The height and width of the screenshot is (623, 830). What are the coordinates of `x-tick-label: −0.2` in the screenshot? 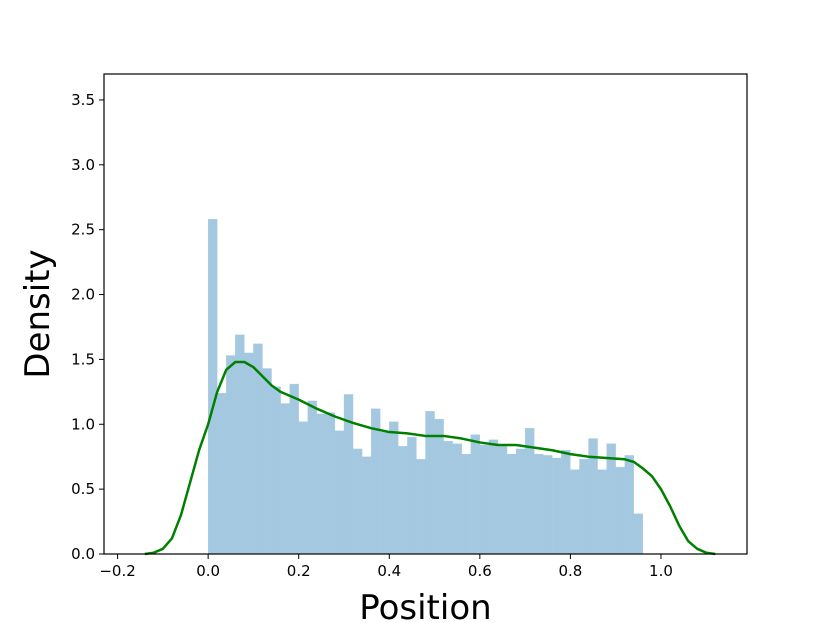 It's located at (117, 571).